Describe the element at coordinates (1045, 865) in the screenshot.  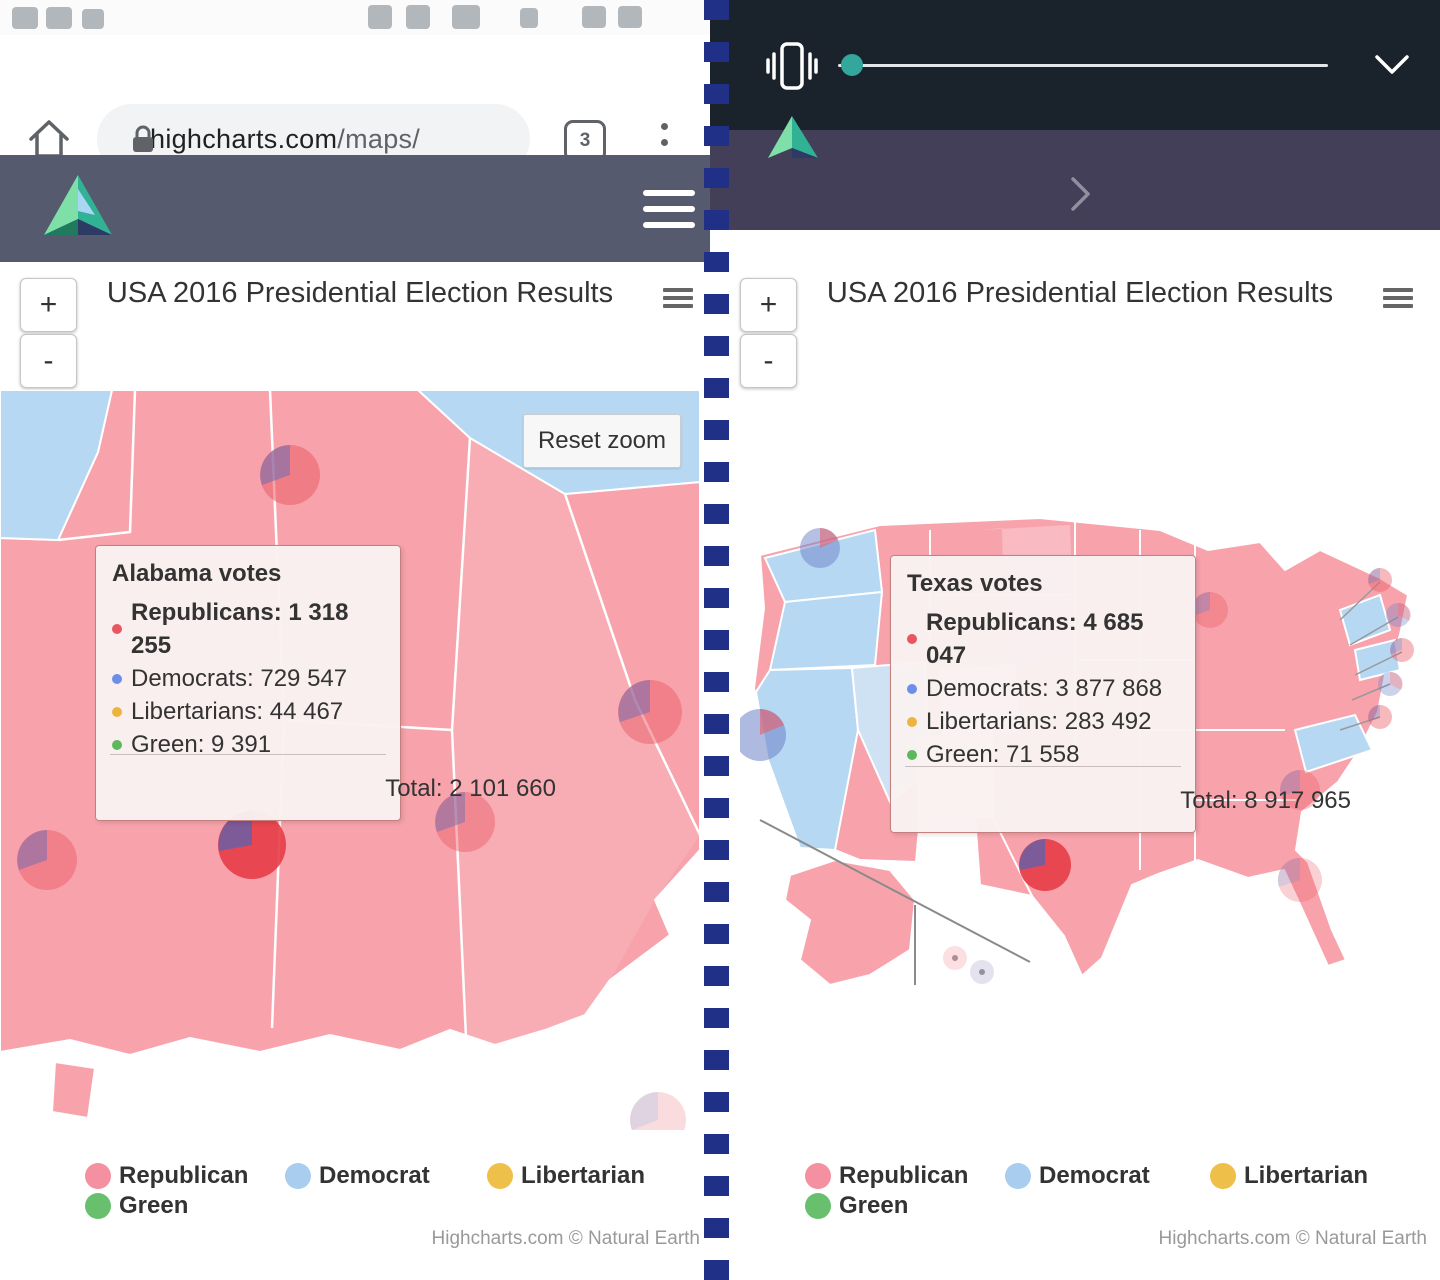
I see `pie-marker-texas` at that location.